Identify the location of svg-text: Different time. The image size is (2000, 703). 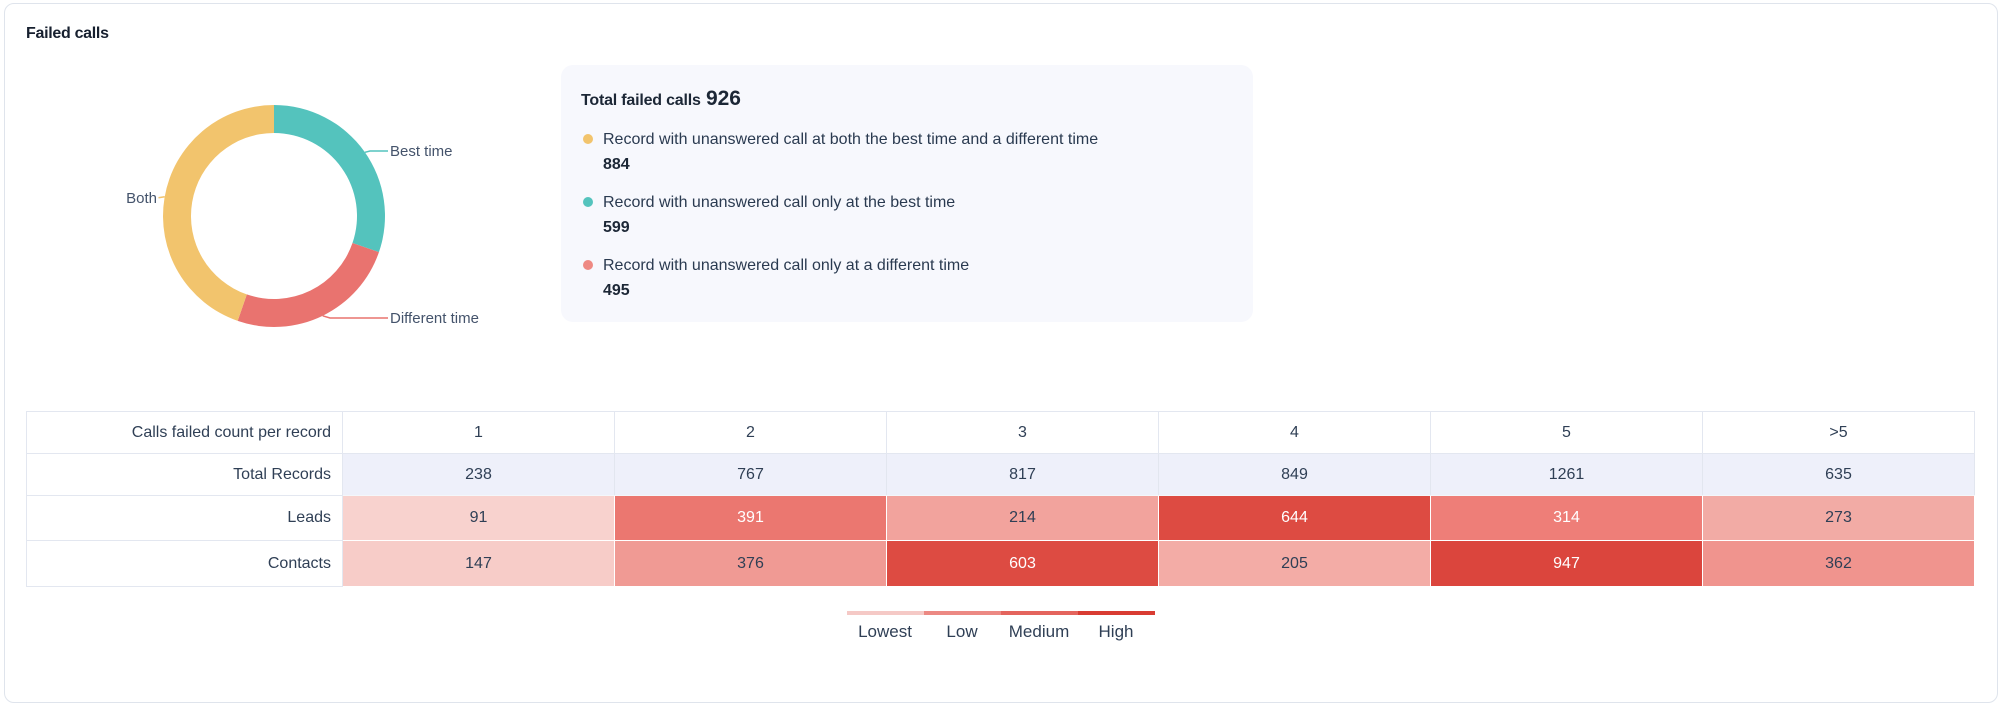
(434, 318).